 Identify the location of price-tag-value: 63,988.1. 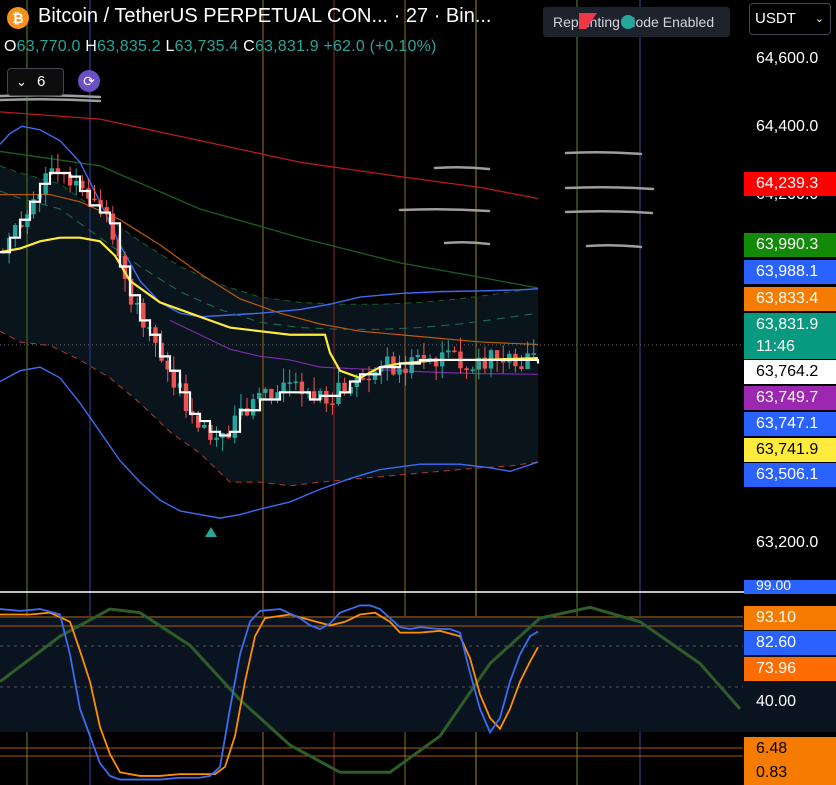
(787, 271).